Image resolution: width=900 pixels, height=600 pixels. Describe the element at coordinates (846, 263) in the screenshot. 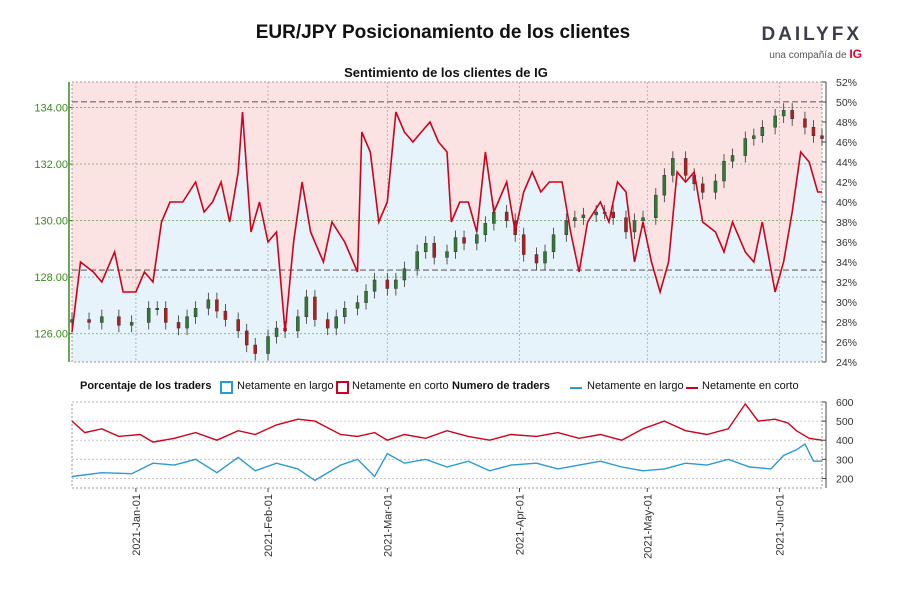

I see `percent-tick-label: 34%` at that location.